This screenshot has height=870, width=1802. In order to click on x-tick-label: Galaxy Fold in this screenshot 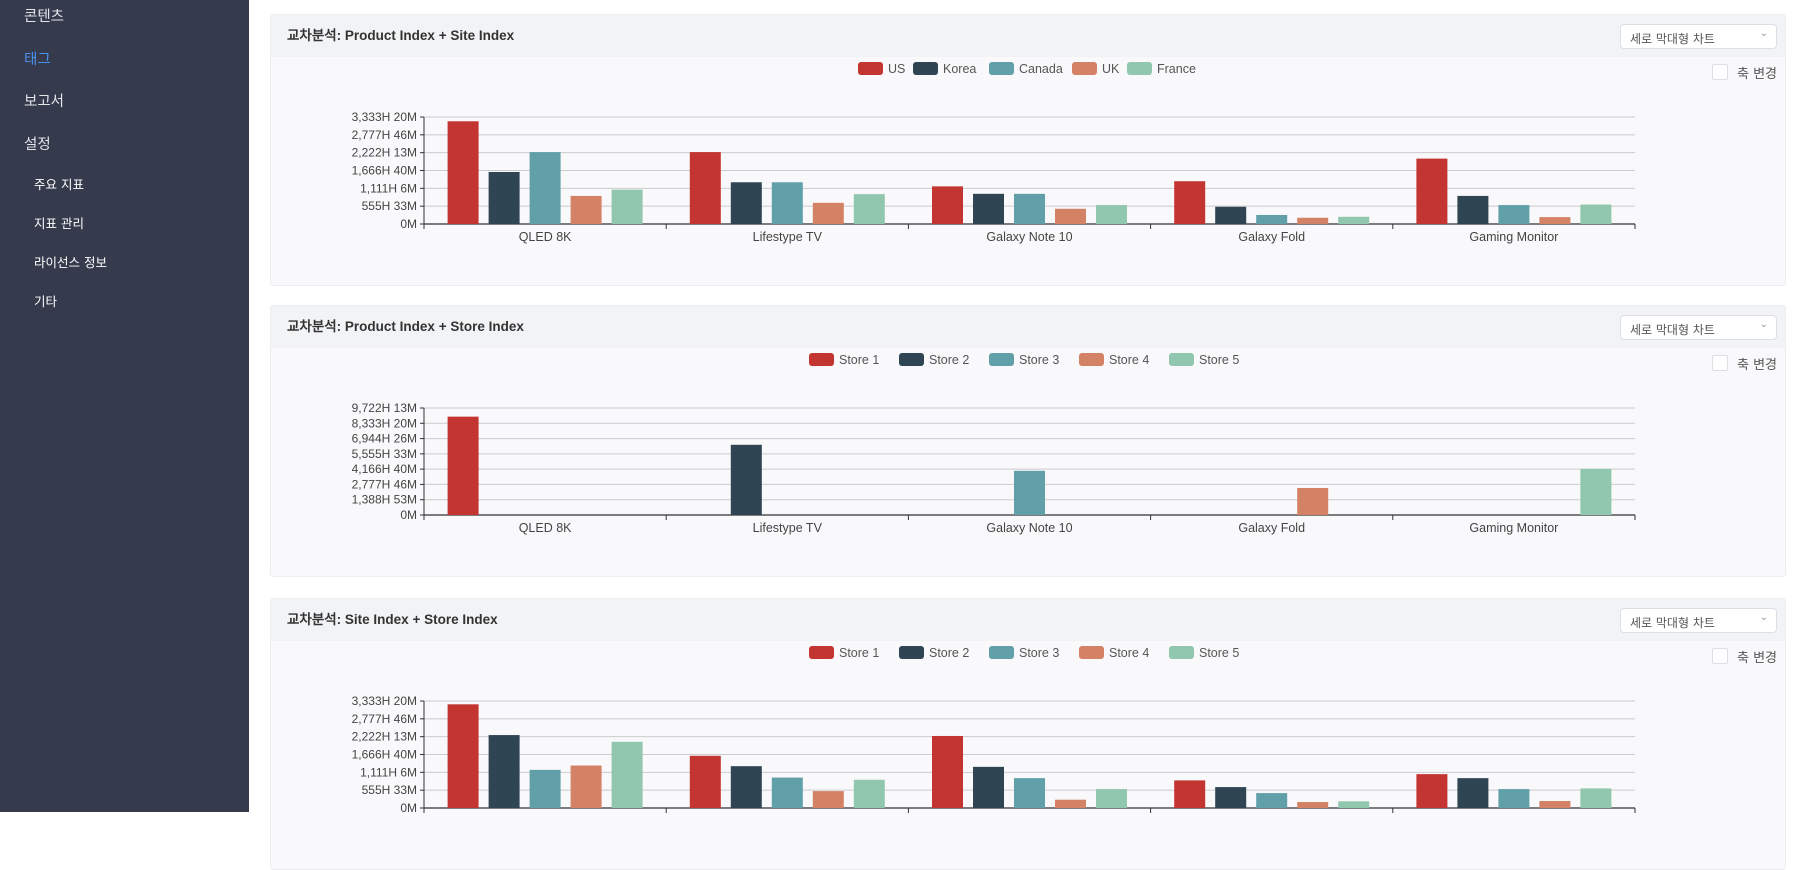, I will do `click(1271, 237)`.